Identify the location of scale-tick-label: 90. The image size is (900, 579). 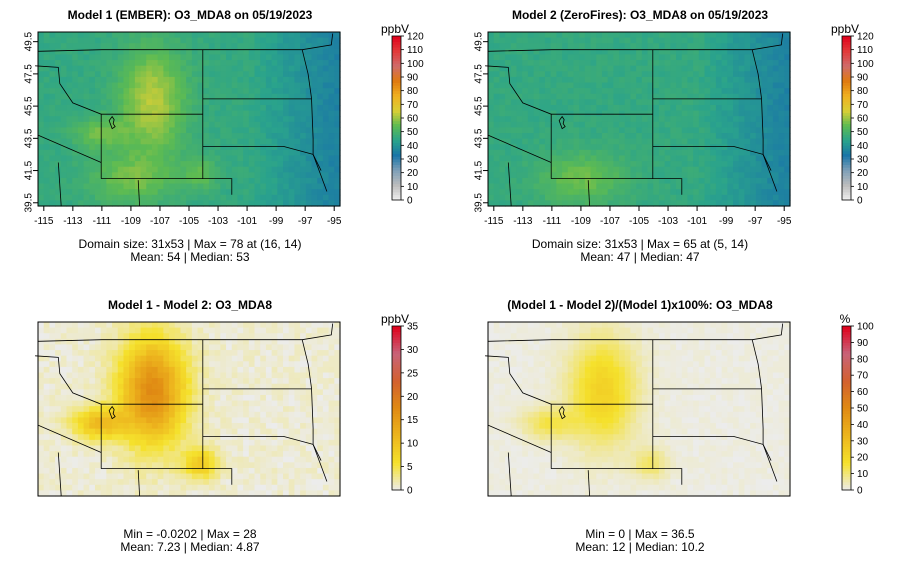
(863, 78).